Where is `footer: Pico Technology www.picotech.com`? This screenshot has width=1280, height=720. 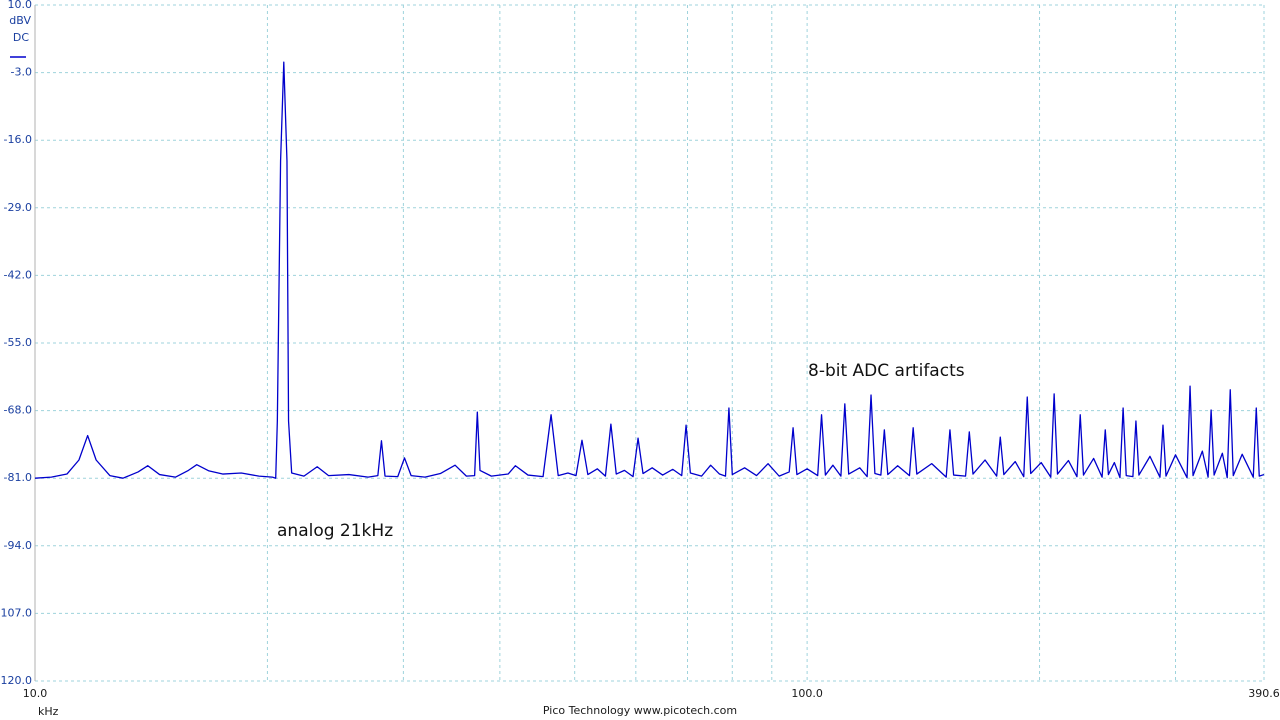
footer: Pico Technology www.picotech.com is located at coordinates (640, 710).